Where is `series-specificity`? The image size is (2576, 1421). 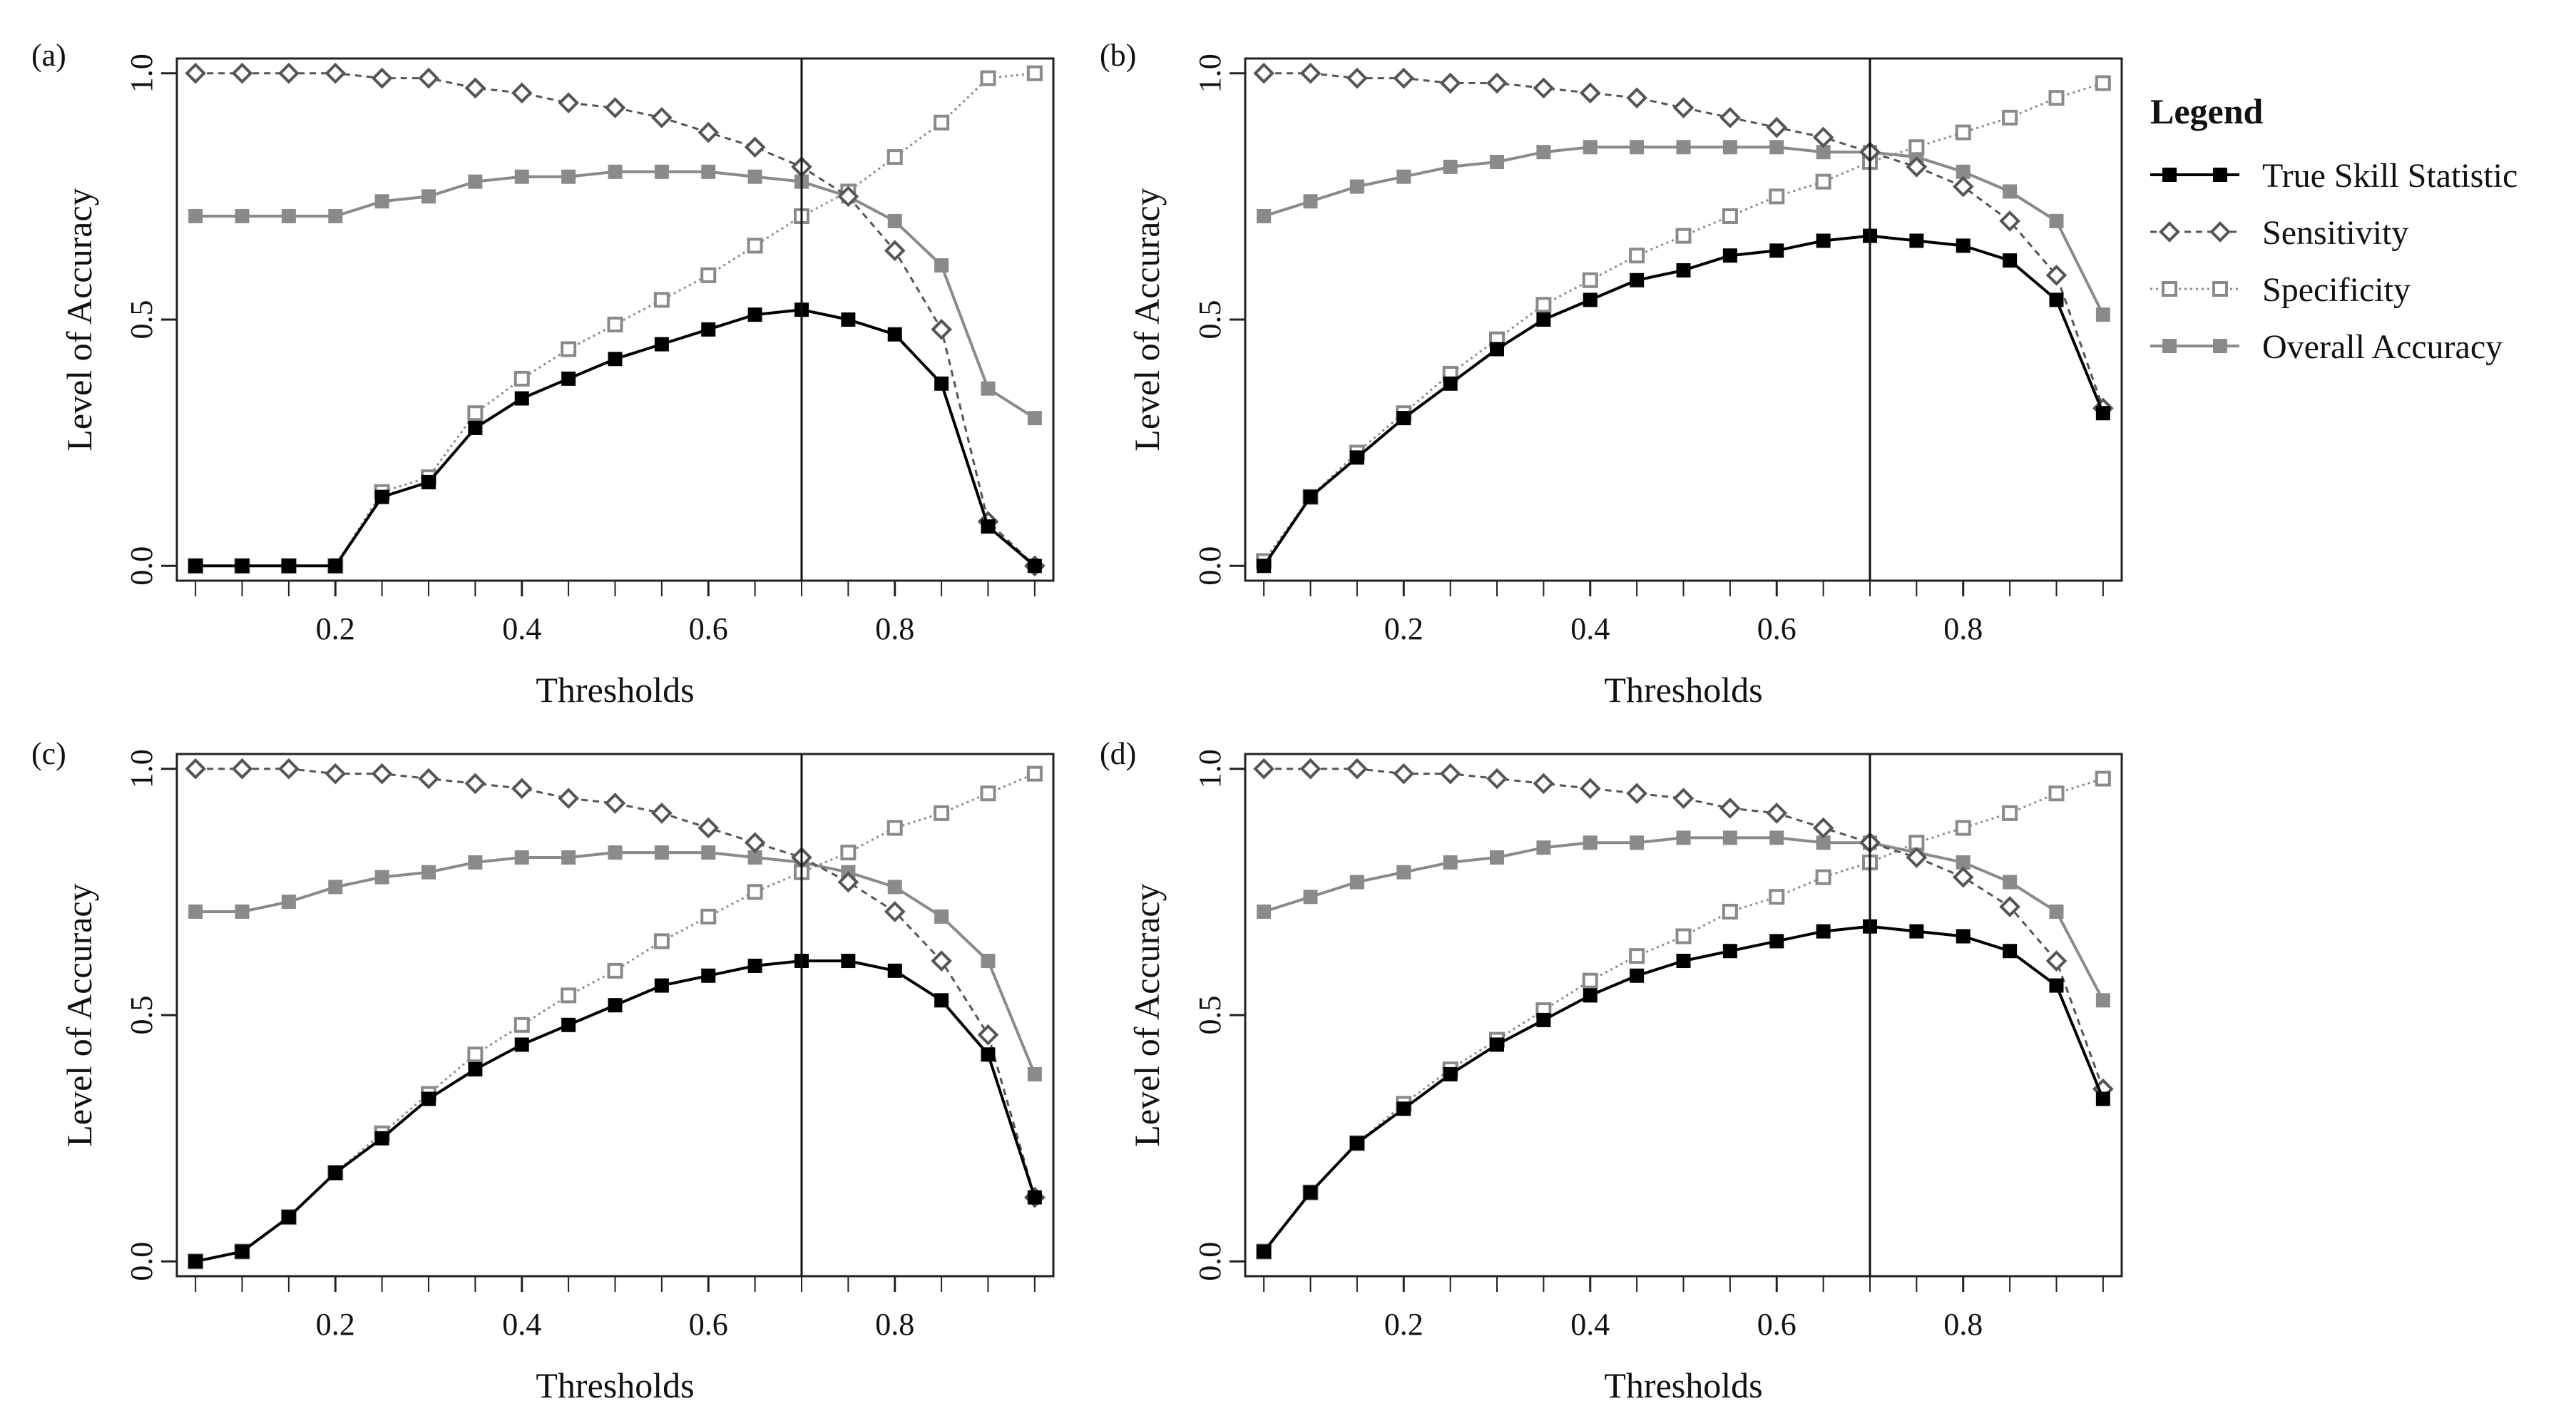
series-specificity is located at coordinates (1683, 1015).